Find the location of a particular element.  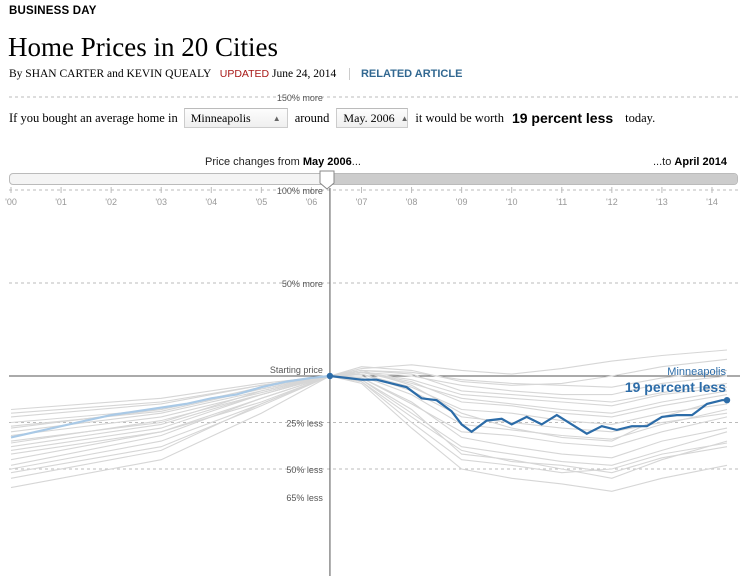

x-tick-label: '07 is located at coordinates (362, 202).